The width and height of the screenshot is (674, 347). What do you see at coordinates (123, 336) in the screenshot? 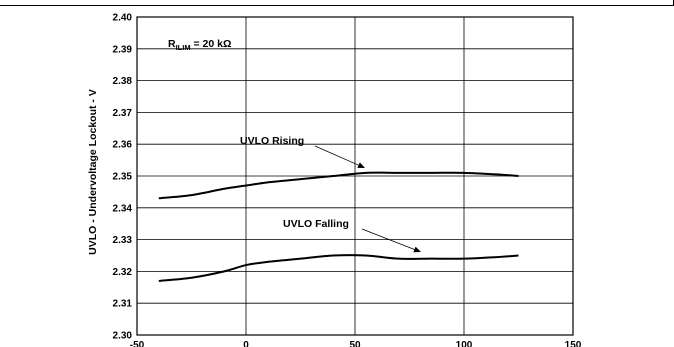
I see `y-tick-label: 2.30` at bounding box center [123, 336].